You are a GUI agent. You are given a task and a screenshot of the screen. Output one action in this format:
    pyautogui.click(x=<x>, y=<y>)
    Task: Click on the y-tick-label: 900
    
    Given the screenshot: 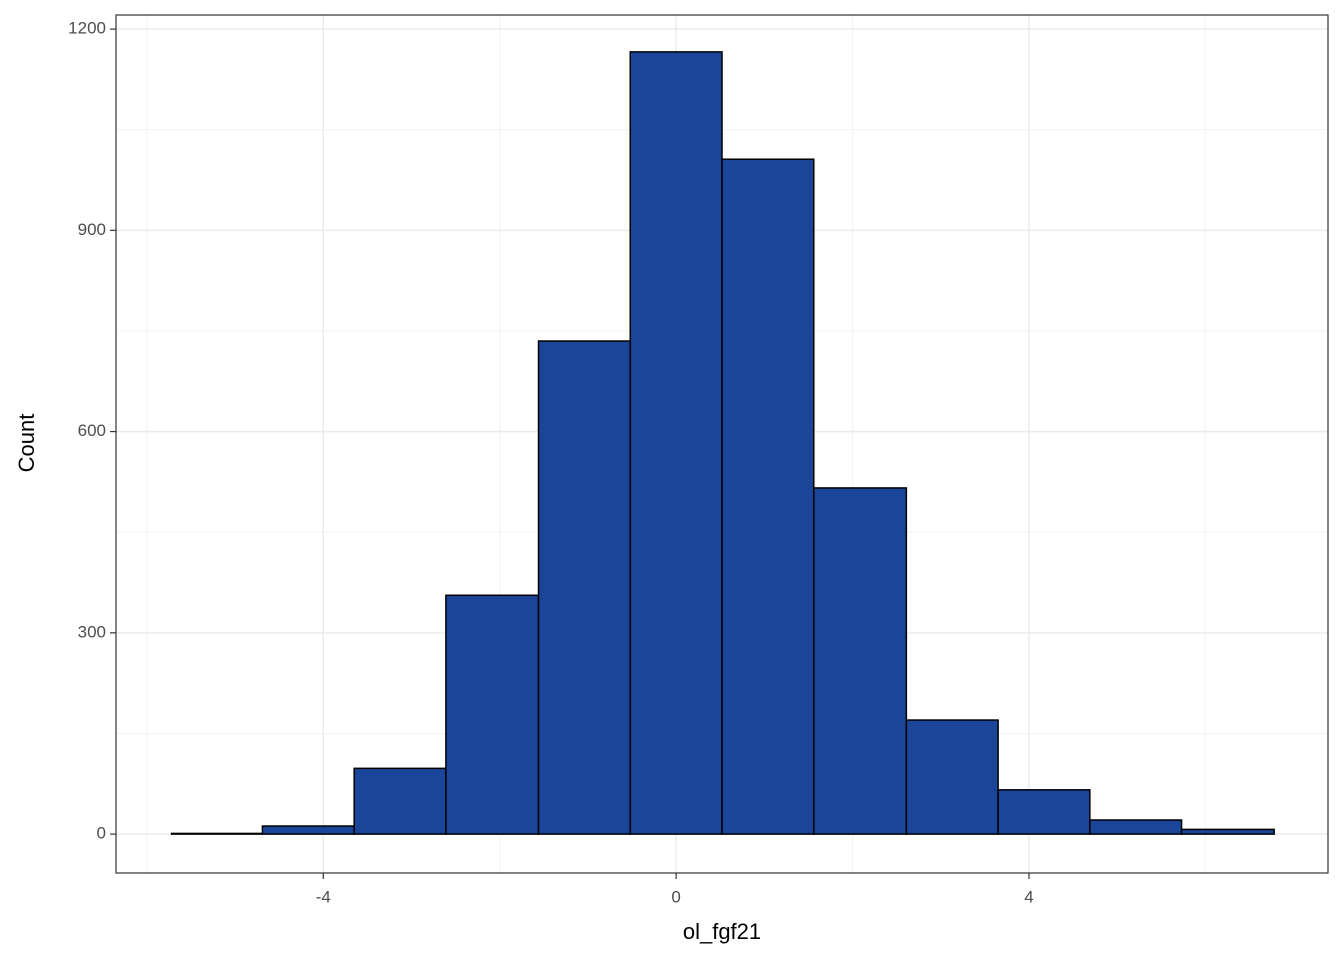 What is the action you would take?
    pyautogui.click(x=92, y=229)
    